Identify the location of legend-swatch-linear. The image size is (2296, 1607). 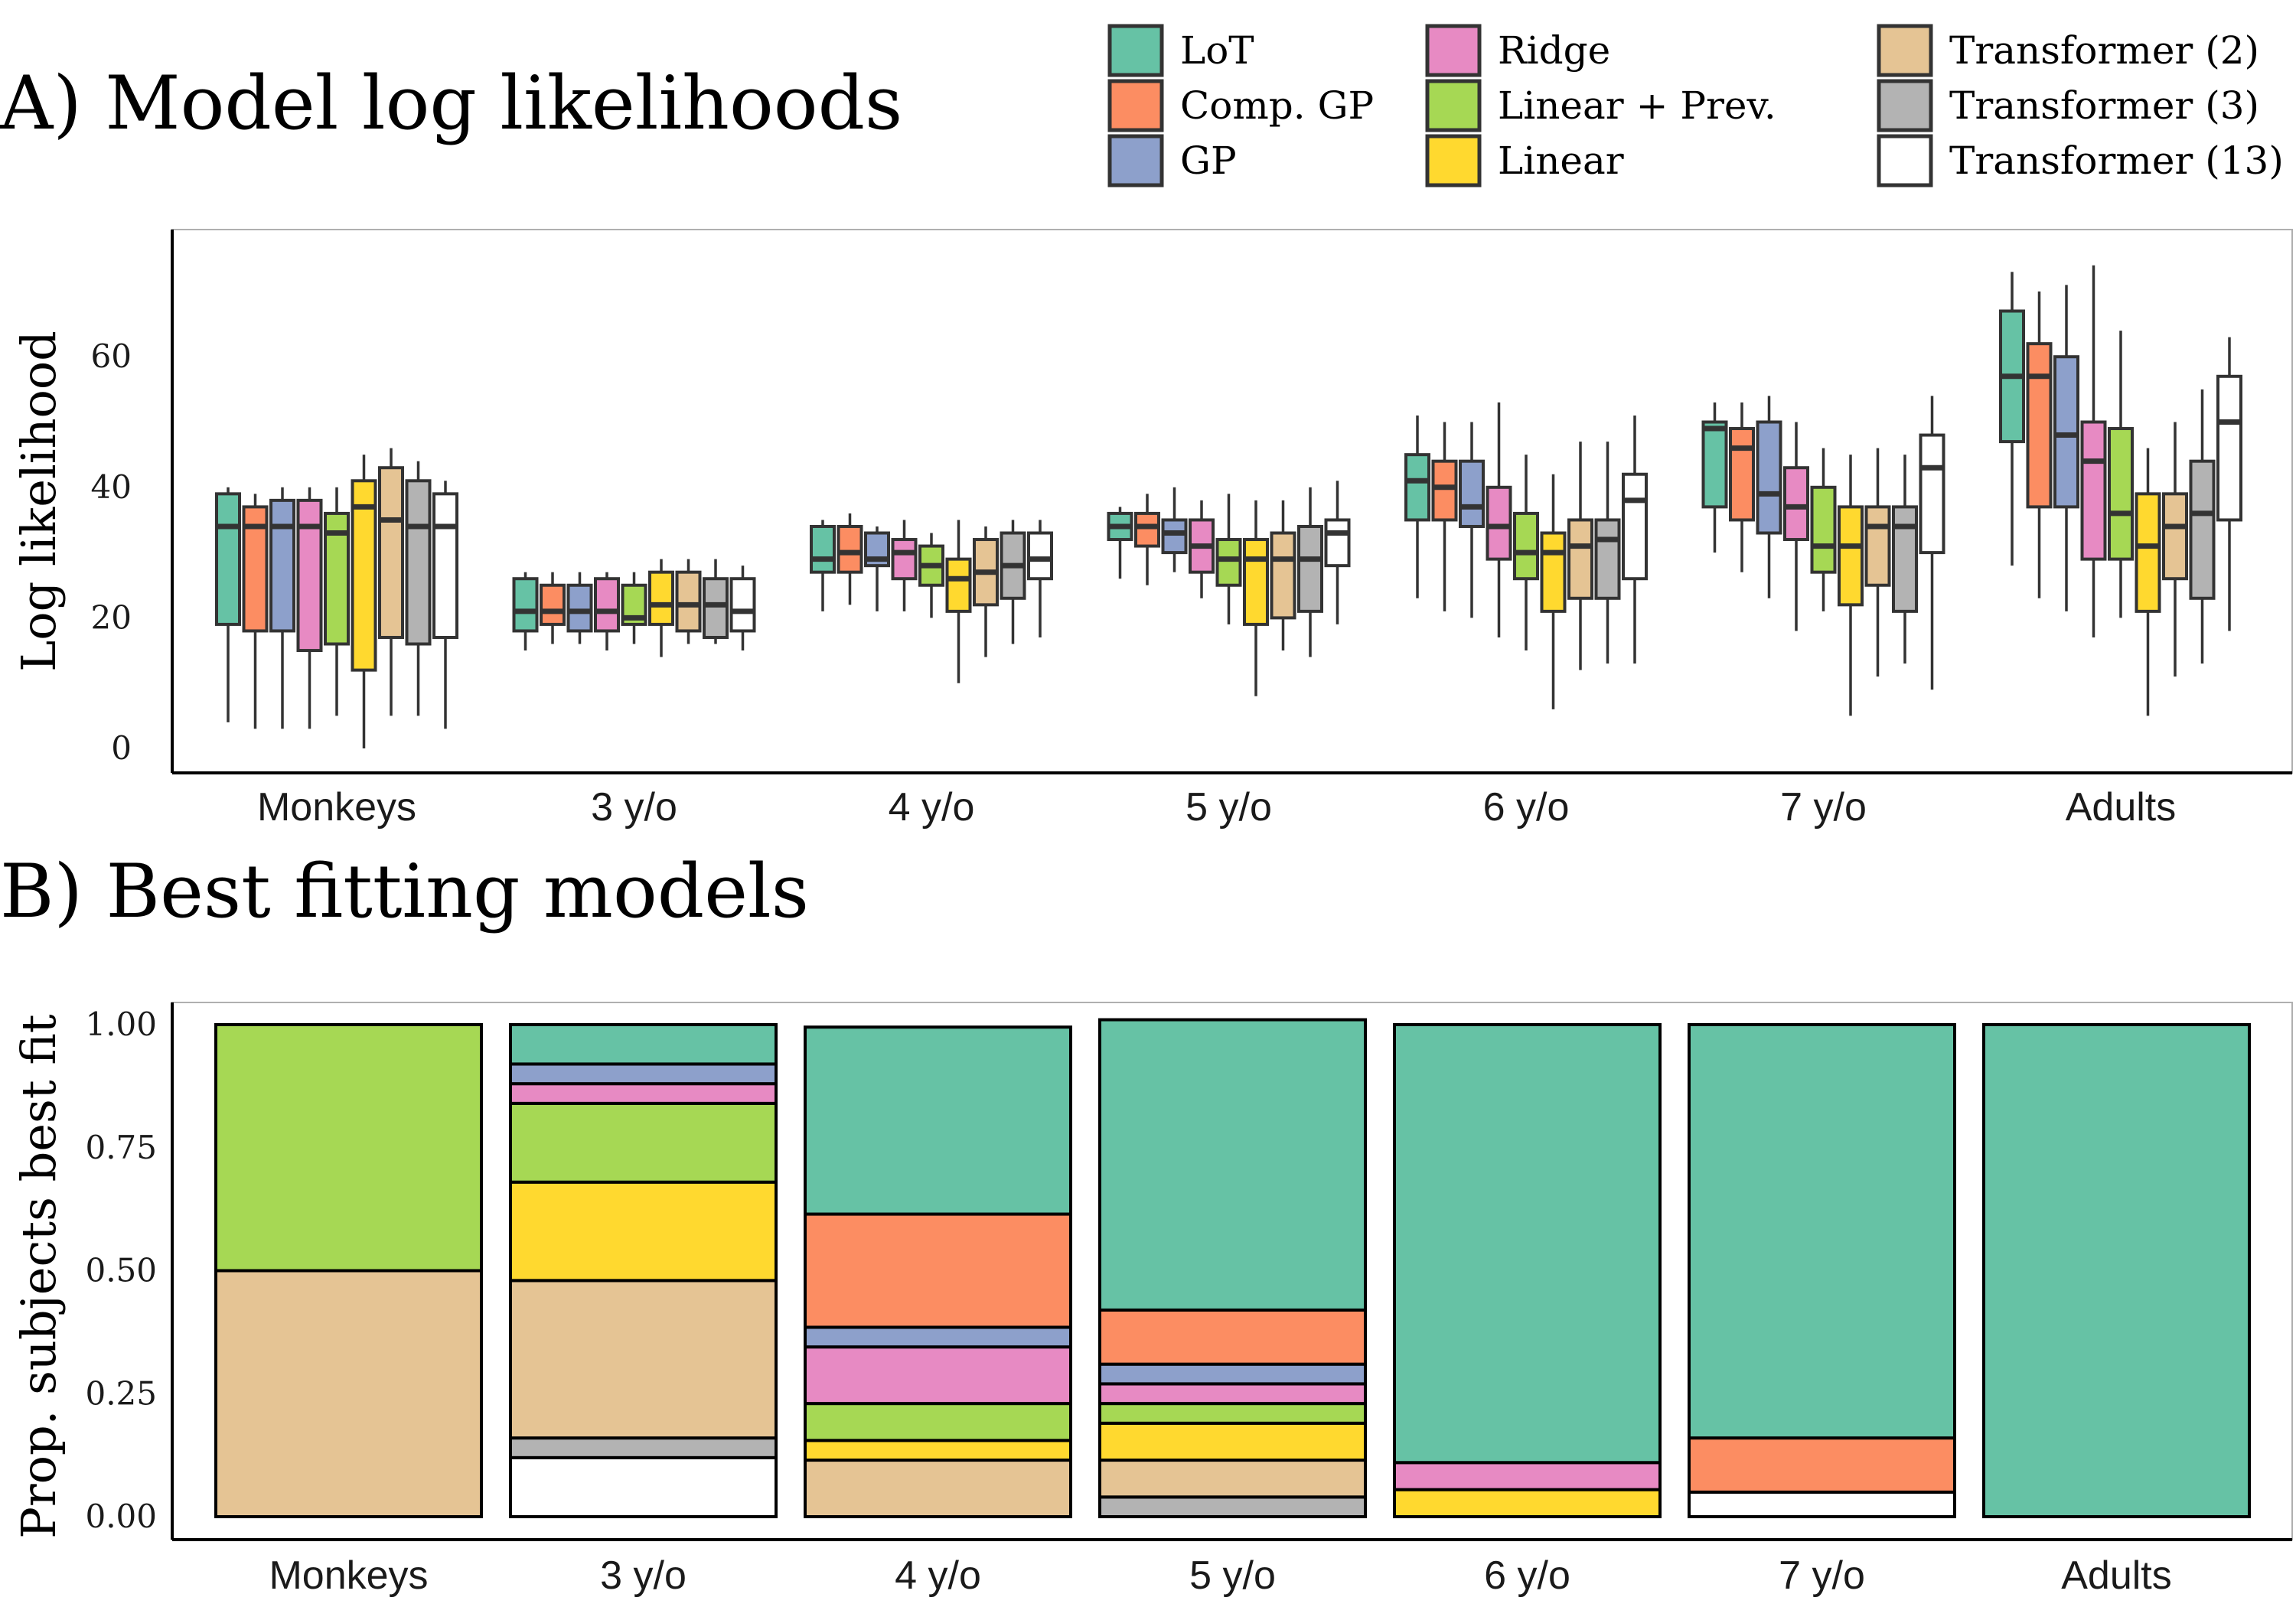
(1453, 160).